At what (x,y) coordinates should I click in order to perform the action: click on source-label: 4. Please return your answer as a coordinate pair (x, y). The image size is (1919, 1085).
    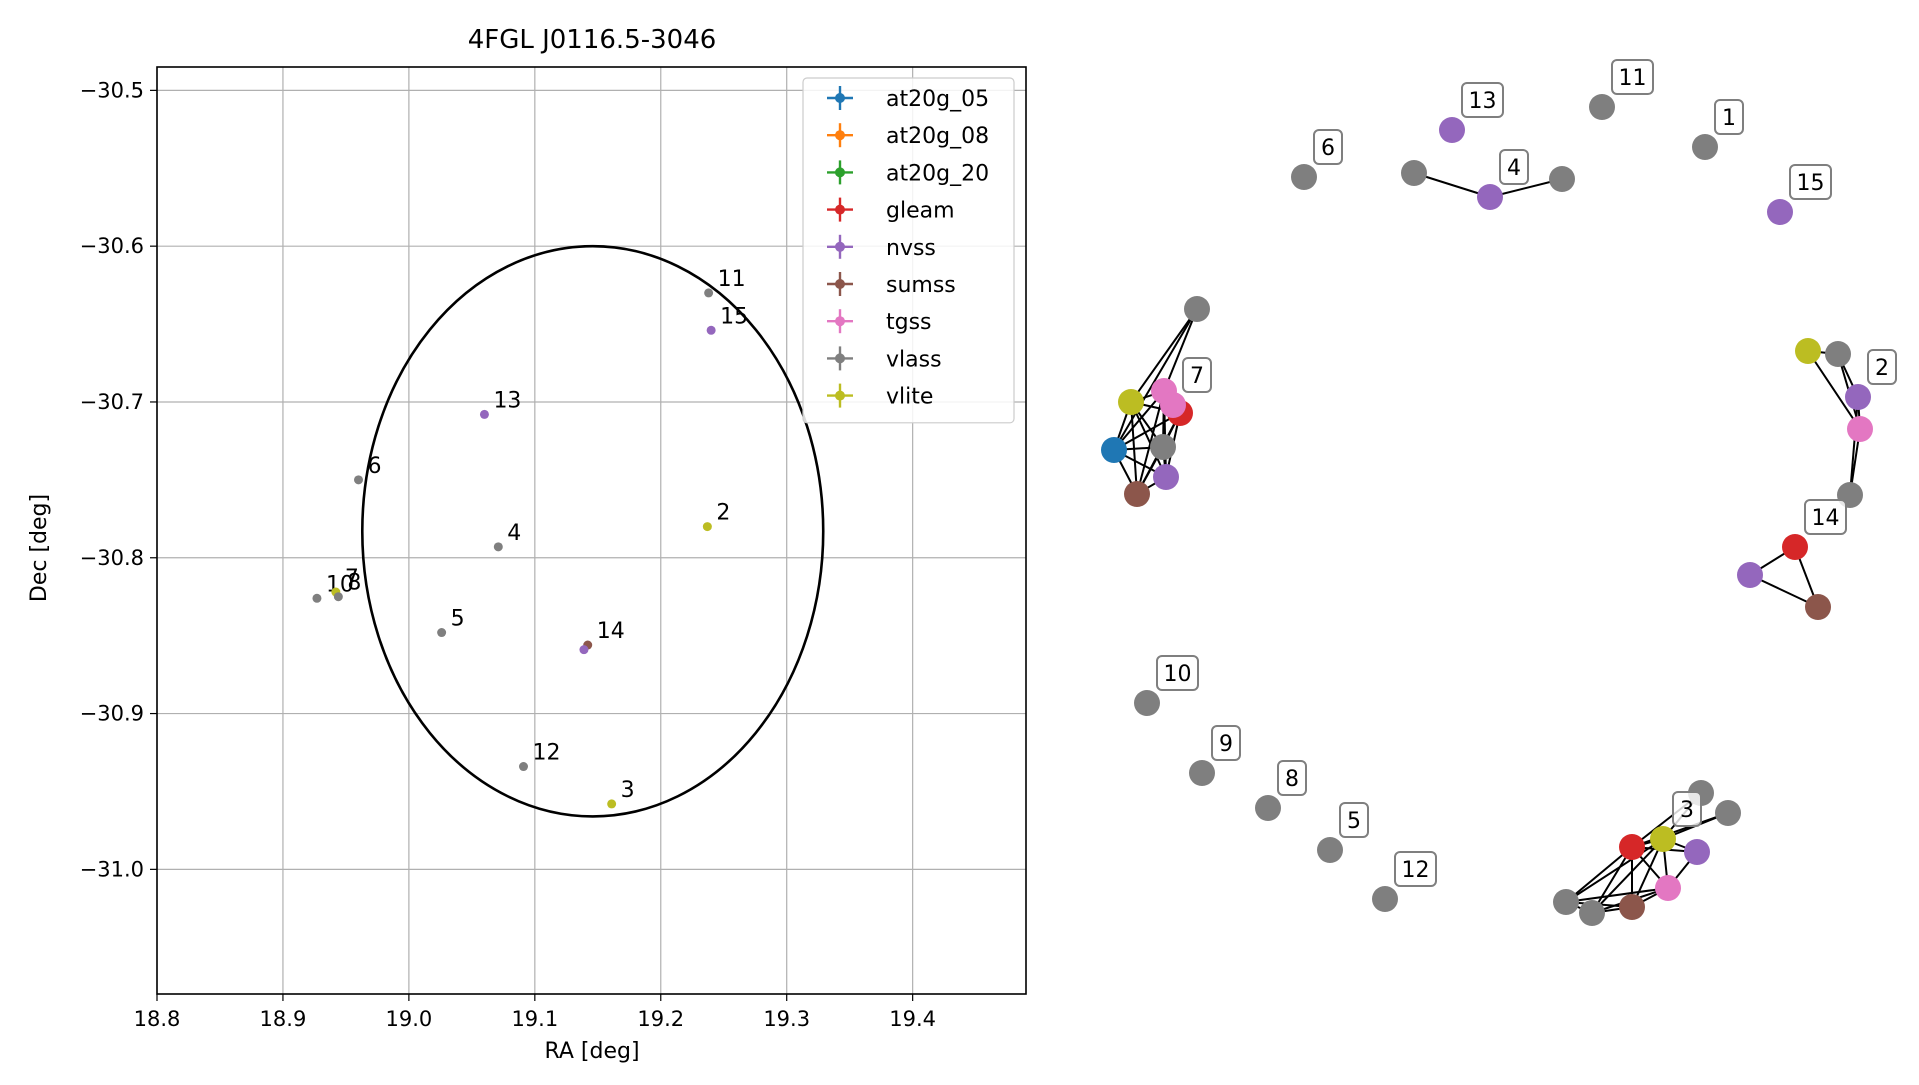
    Looking at the image, I should click on (514, 533).